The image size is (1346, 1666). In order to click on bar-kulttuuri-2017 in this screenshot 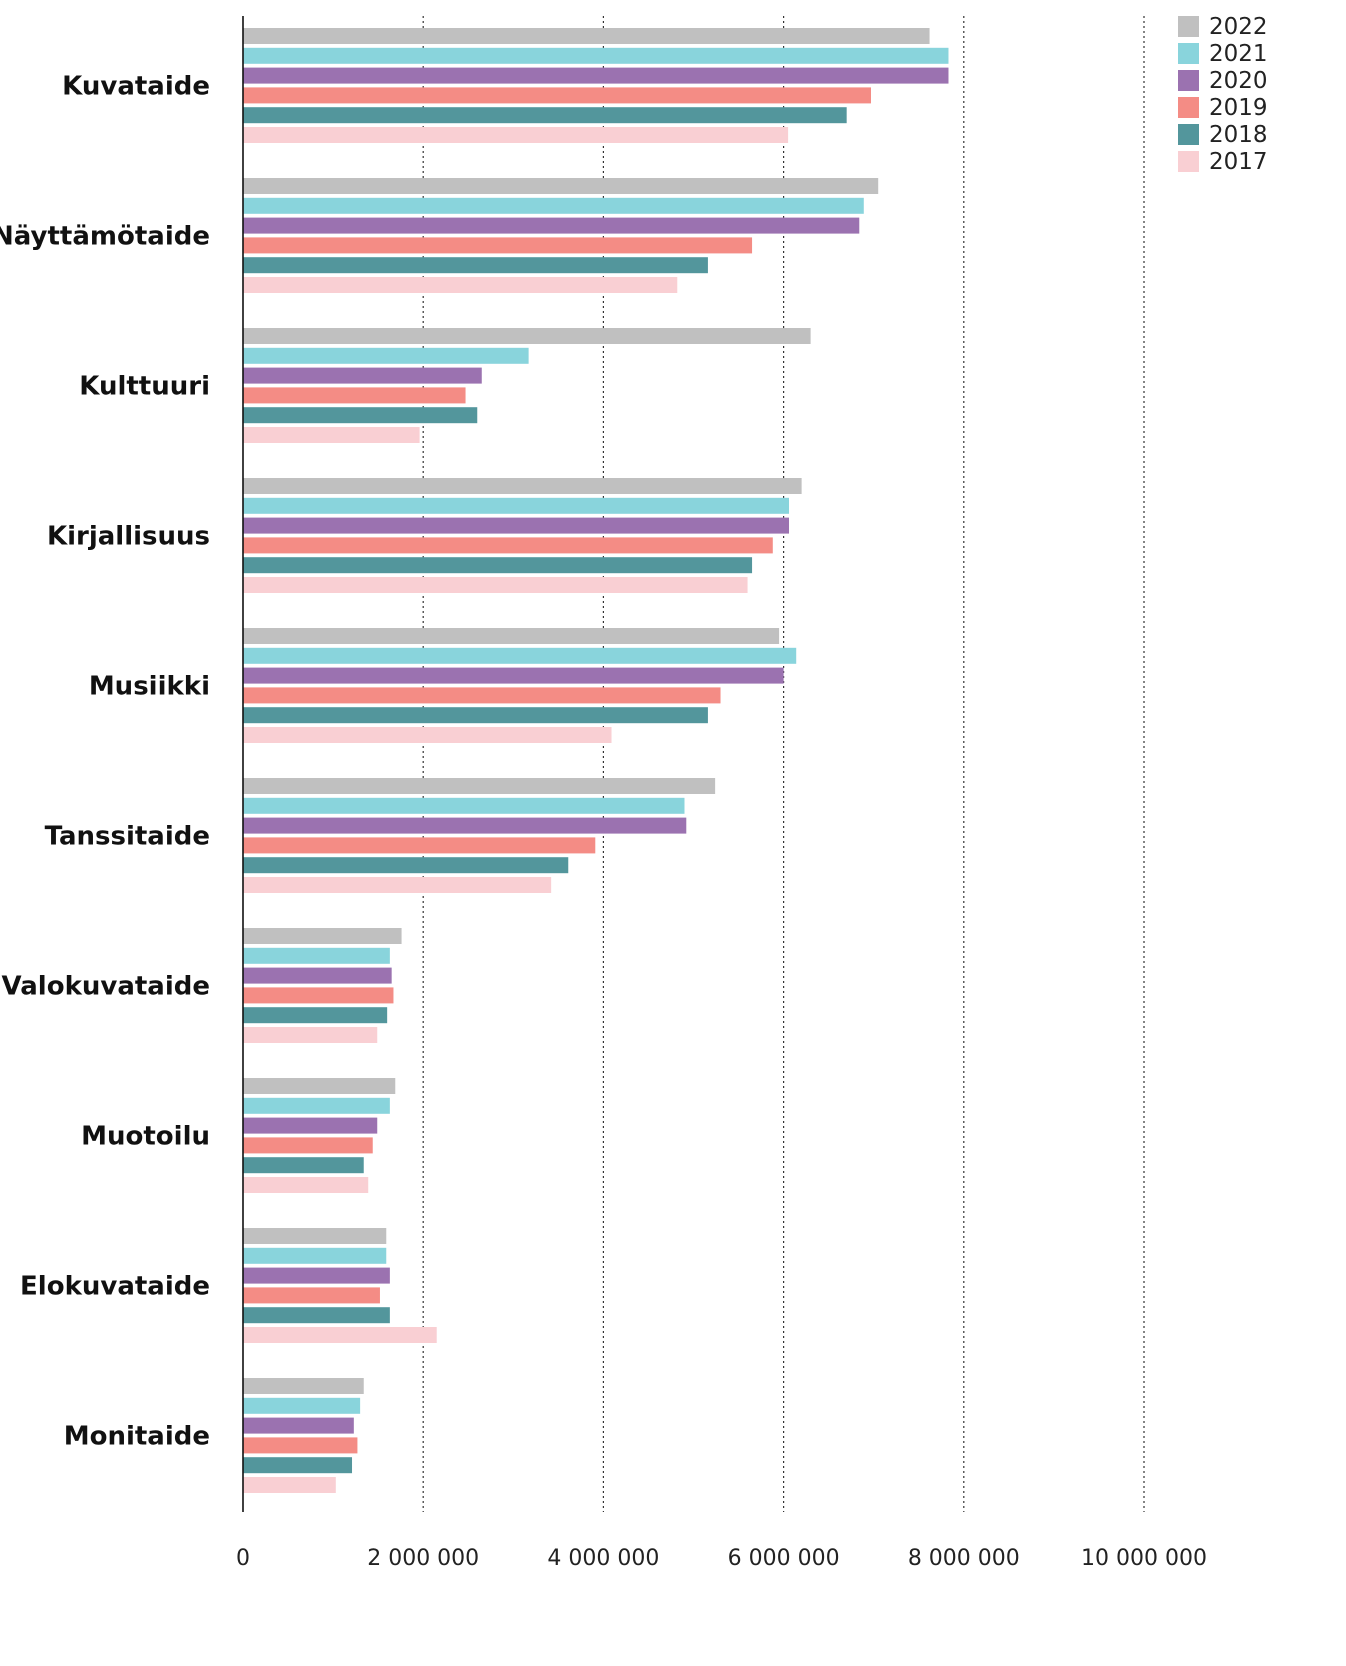, I will do `click(331, 435)`.